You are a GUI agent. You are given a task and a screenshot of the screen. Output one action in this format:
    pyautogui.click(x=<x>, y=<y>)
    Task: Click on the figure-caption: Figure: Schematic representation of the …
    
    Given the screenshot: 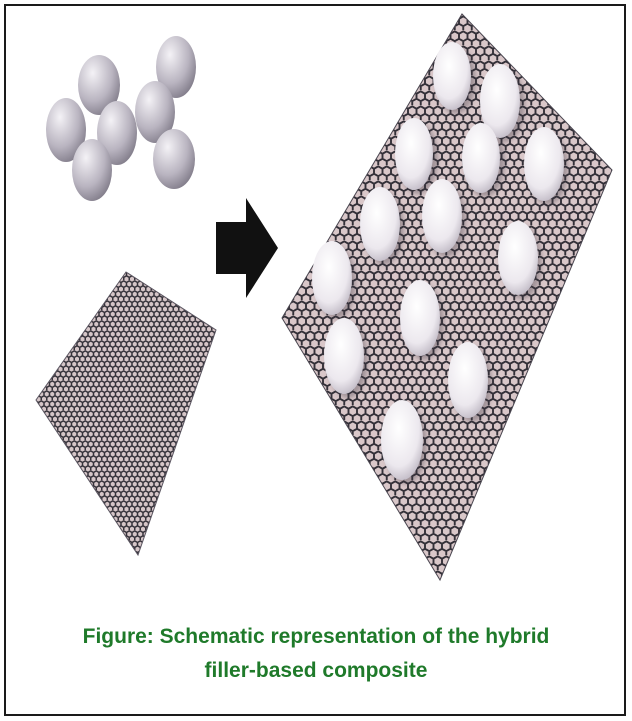 What is the action you would take?
    pyautogui.click(x=316, y=654)
    